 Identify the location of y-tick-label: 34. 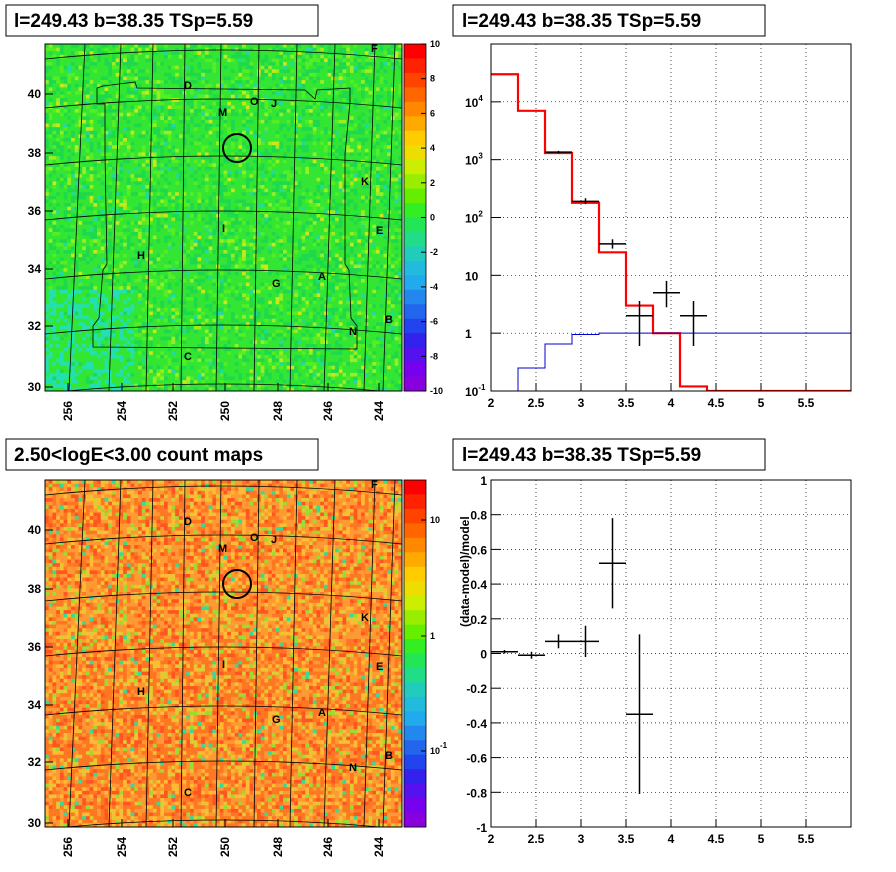
(35, 269).